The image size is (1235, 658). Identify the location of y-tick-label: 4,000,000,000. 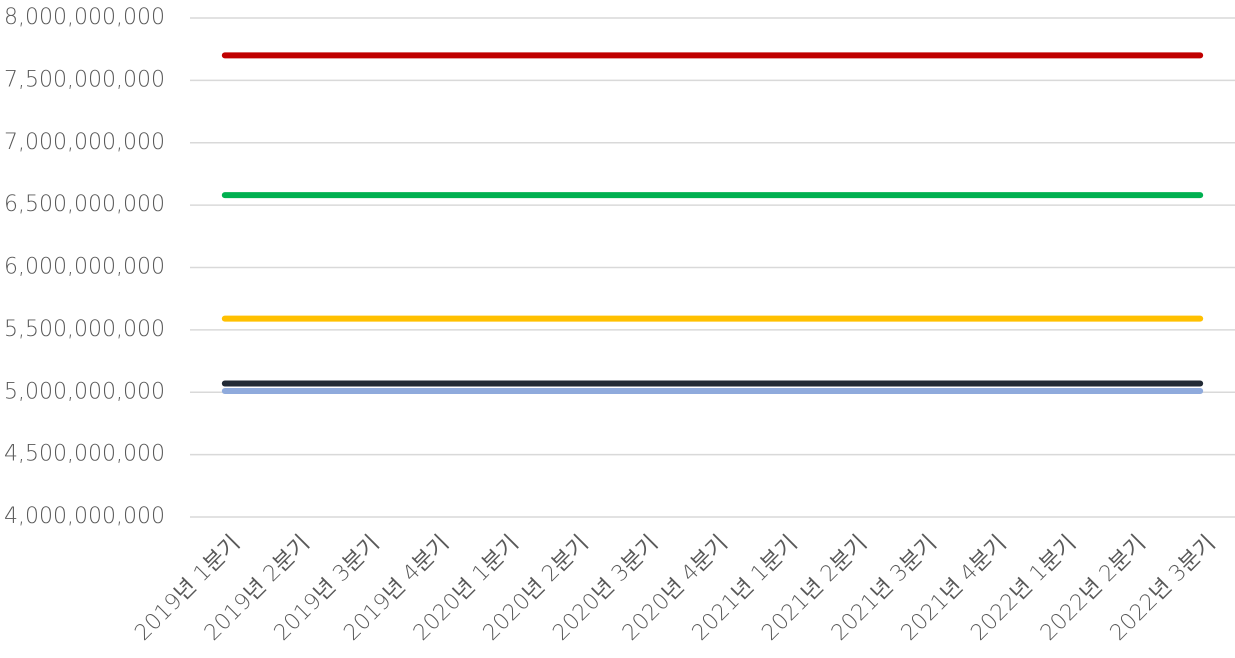
(84, 516).